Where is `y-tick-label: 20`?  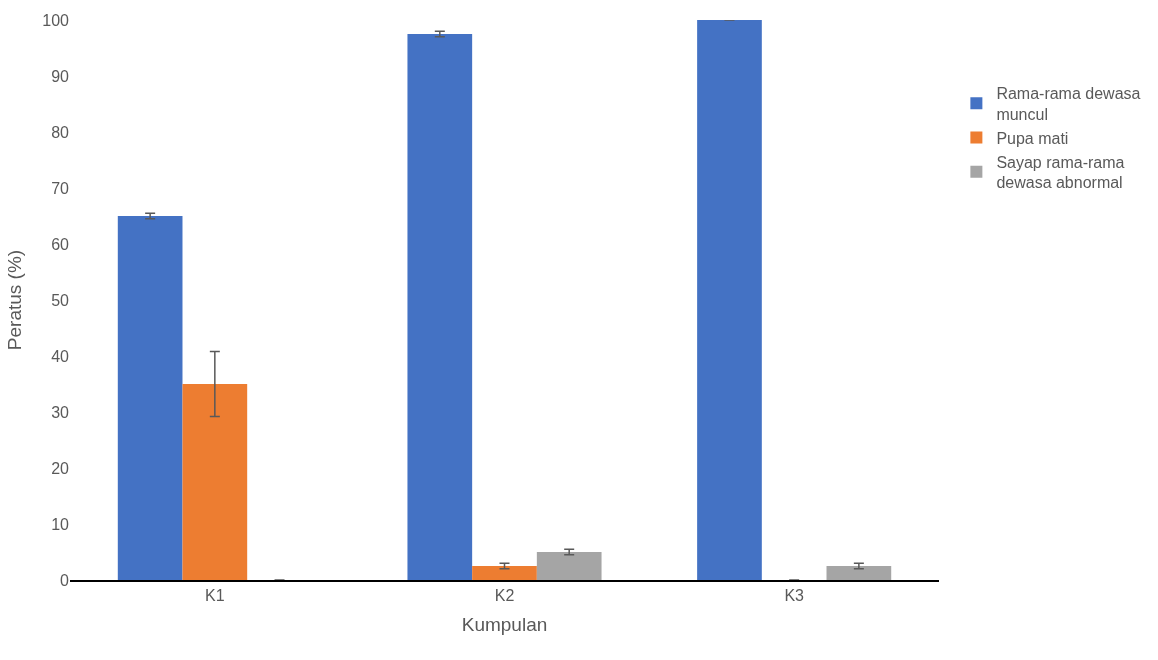
y-tick-label: 20 is located at coordinates (60, 468).